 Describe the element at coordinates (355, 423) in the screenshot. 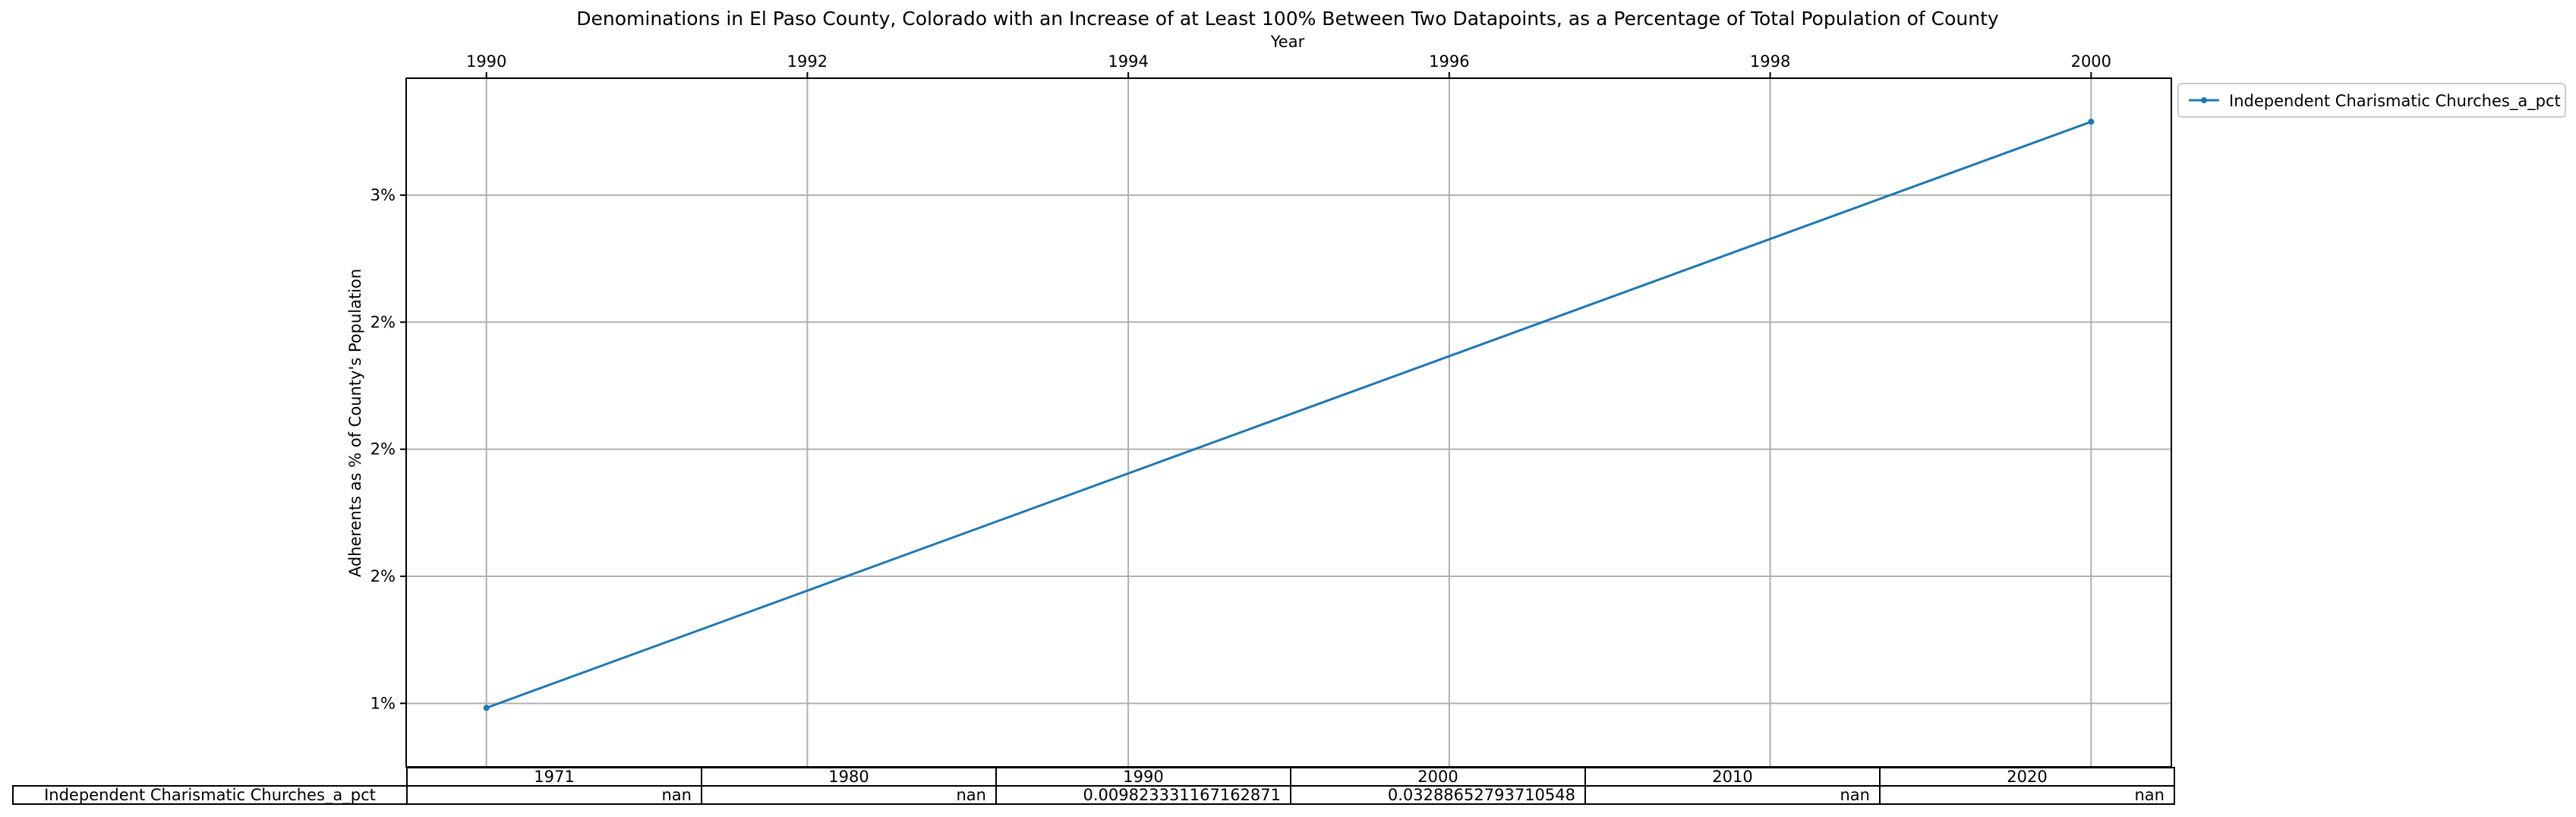

I see `y-axis-label: Adherents as % of County's Population` at that location.